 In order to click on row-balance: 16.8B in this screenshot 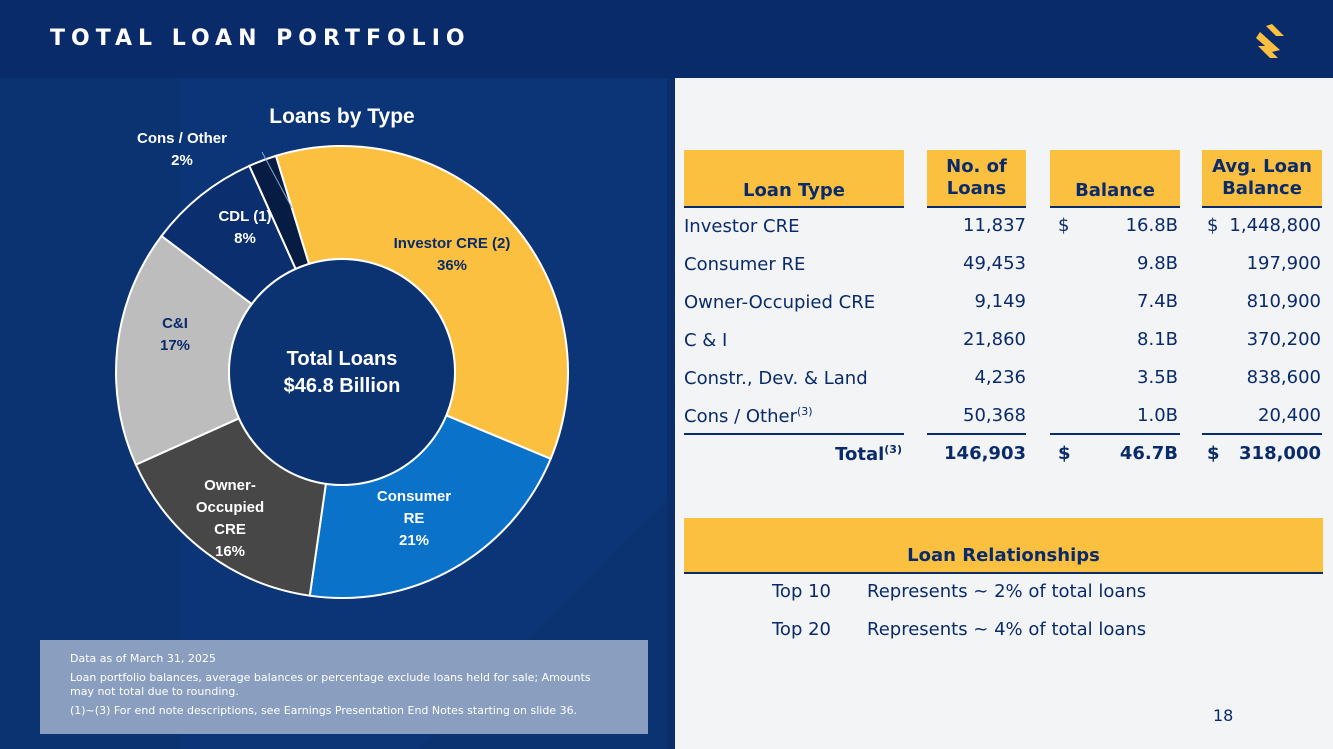, I will do `click(1151, 225)`.